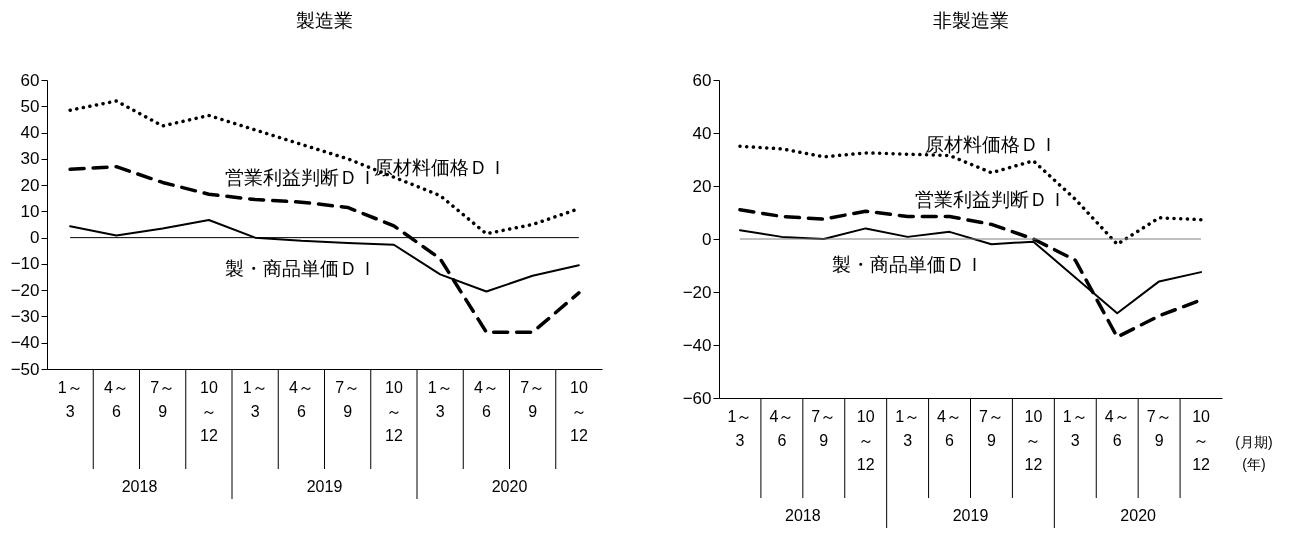 The width and height of the screenshot is (1289, 536). Describe the element at coordinates (30, 159) in the screenshot. I see `y-tick-label: 30` at that location.